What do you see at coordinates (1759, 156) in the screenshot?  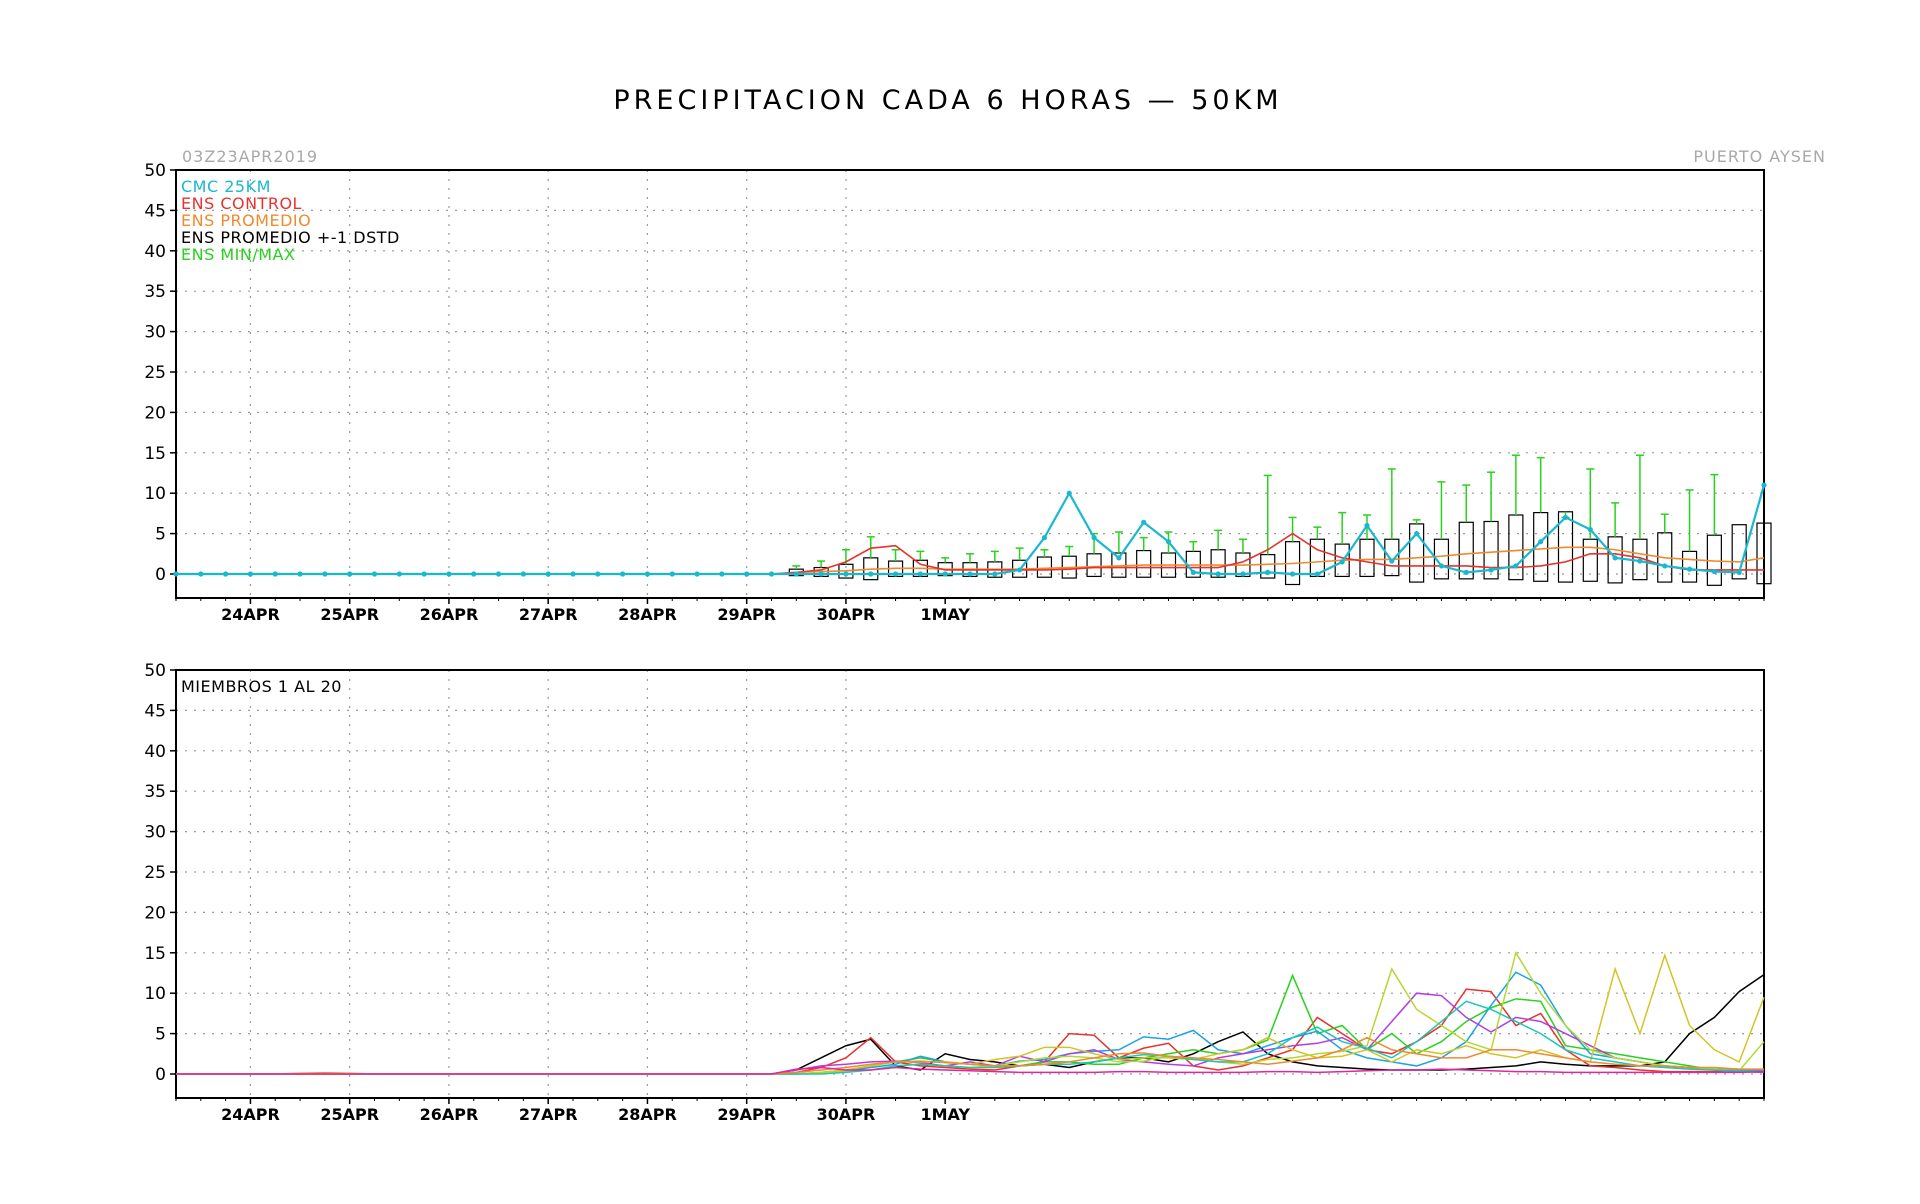 I see `location-label: PUERTO AYSEN` at bounding box center [1759, 156].